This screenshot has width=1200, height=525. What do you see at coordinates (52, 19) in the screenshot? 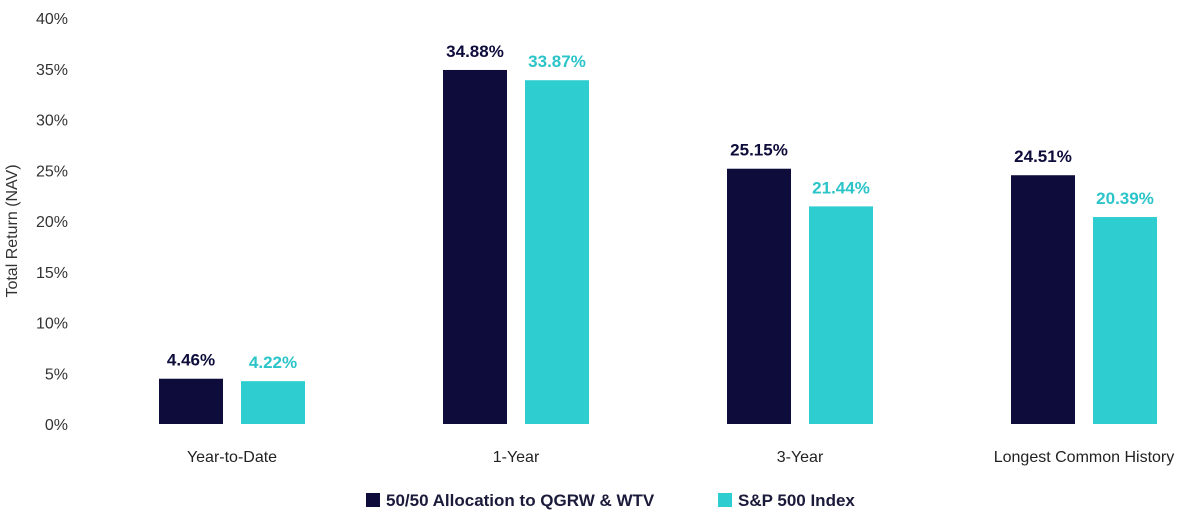
I see `y-tick-label: 40%` at bounding box center [52, 19].